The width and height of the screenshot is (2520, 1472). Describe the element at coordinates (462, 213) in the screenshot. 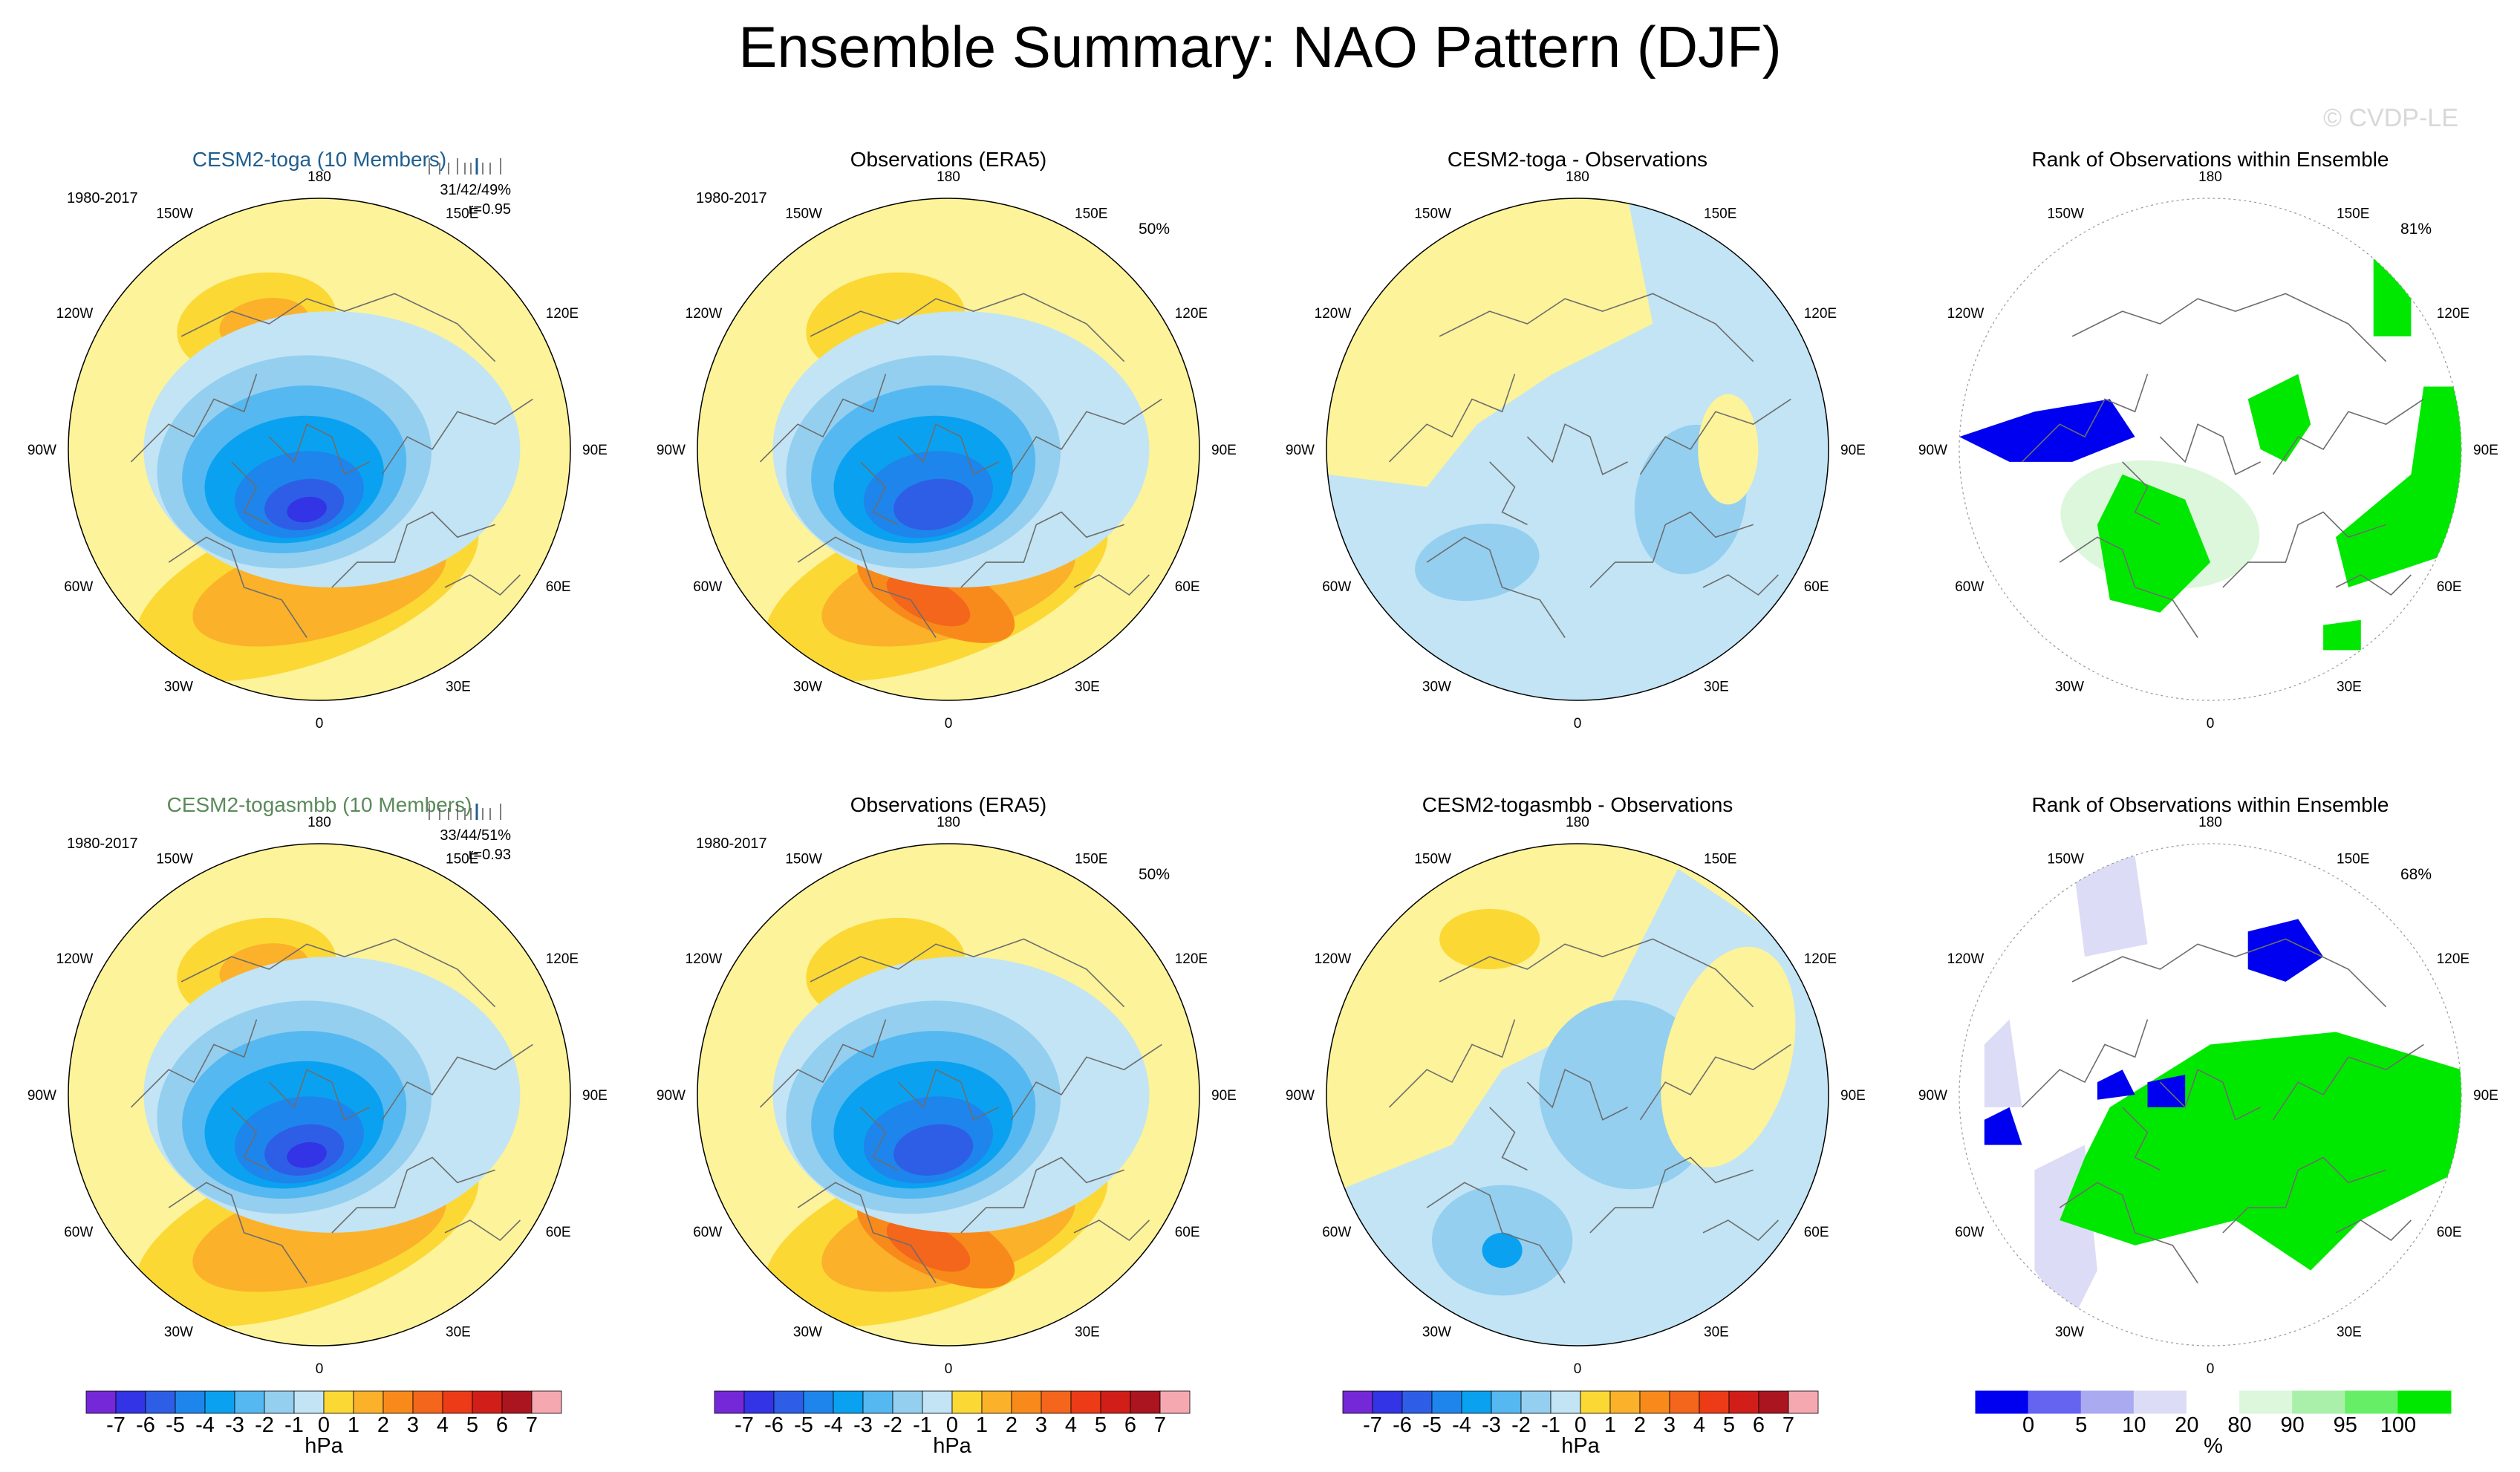

I see `lon-label-150e: 150E` at that location.